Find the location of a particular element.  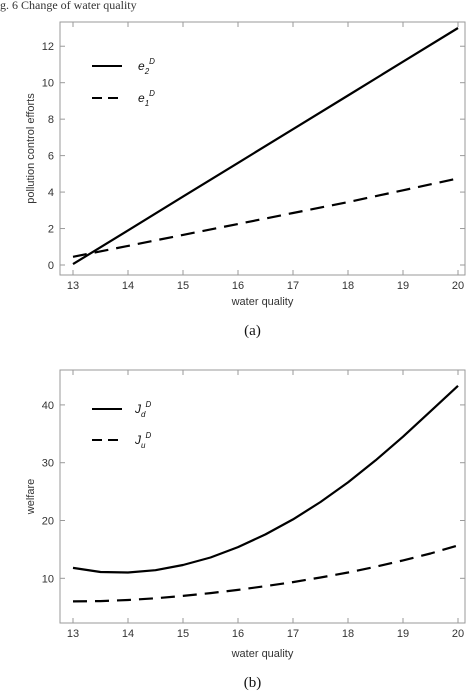

panel-caption: (a) is located at coordinates (252, 331).